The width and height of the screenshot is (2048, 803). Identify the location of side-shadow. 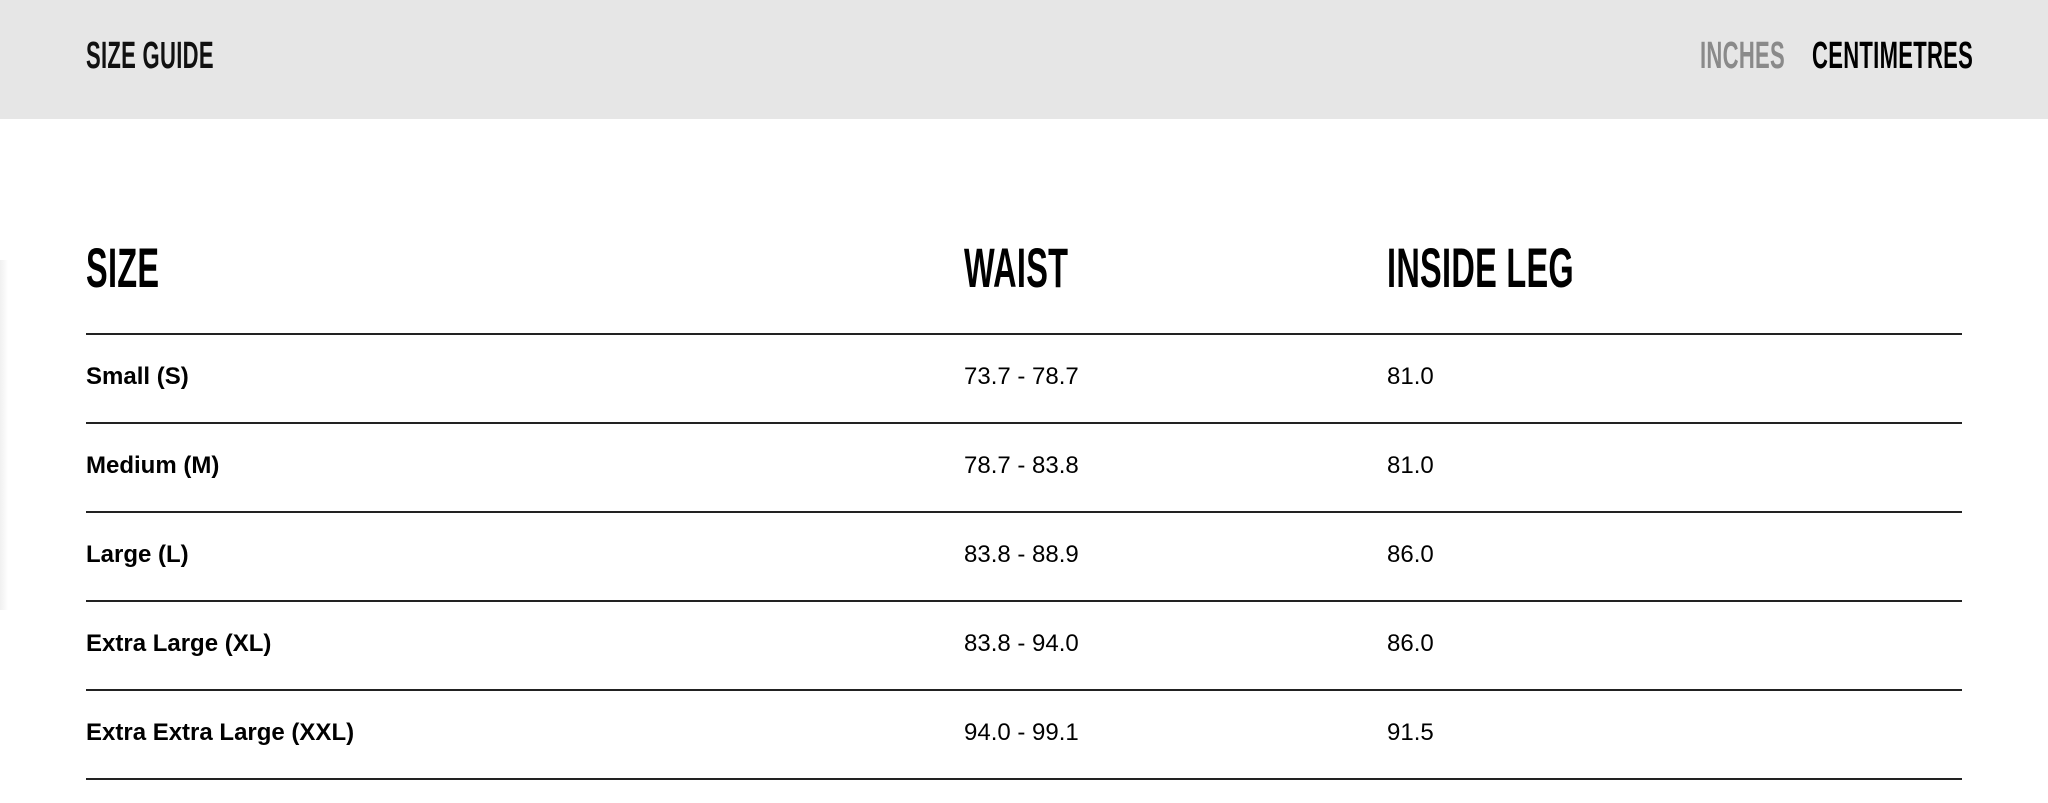
(4, 435).